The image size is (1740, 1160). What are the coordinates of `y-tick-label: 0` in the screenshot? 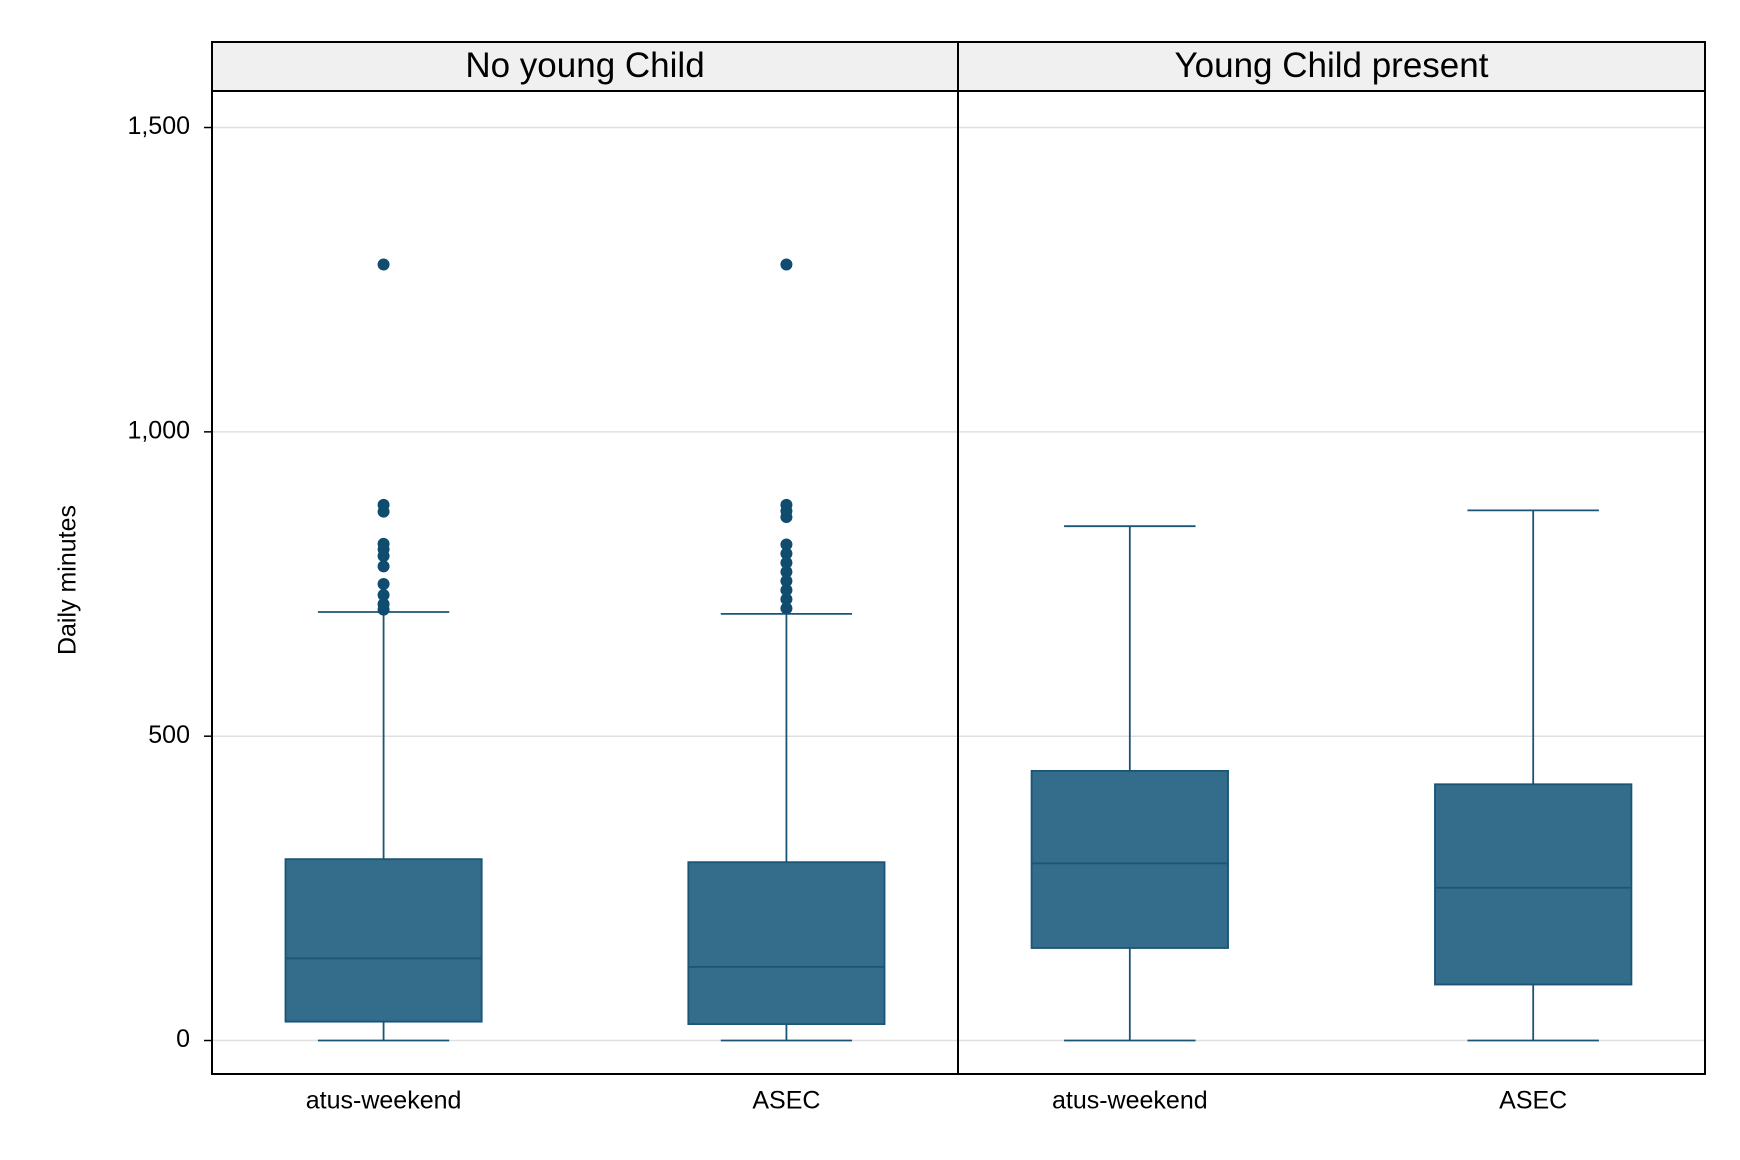 It's located at (183, 1039).